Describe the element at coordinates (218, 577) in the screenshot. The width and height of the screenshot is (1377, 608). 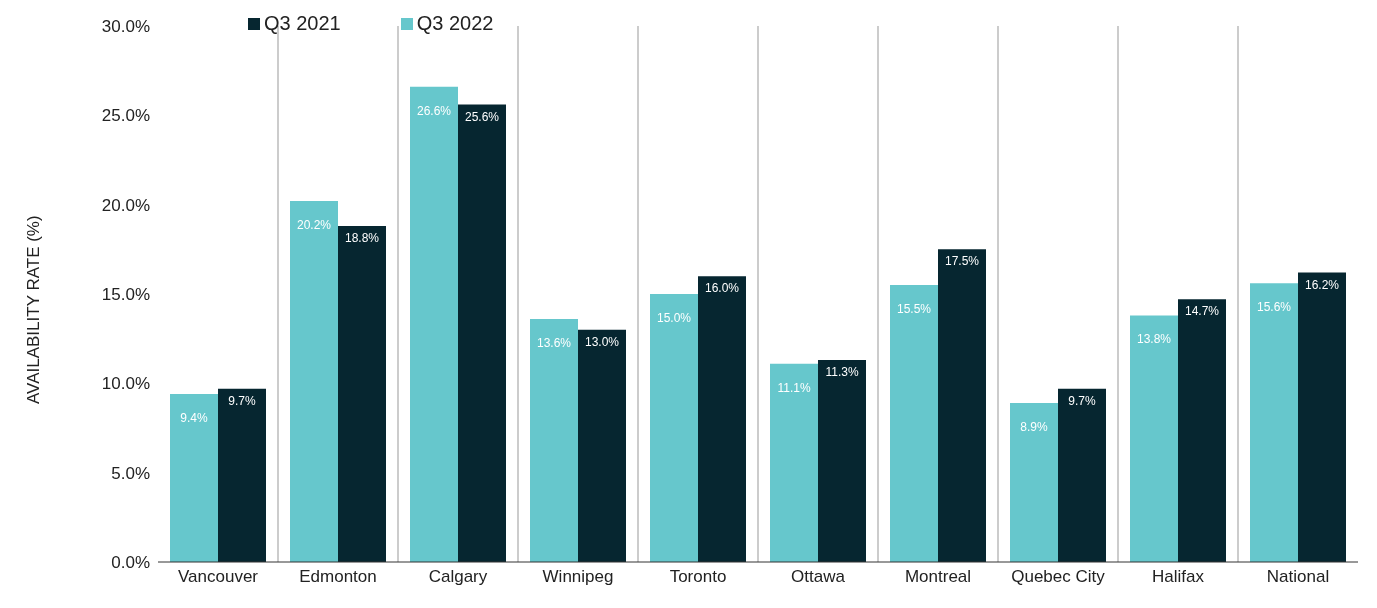
I see `x-tick-label: Vancouver` at that location.